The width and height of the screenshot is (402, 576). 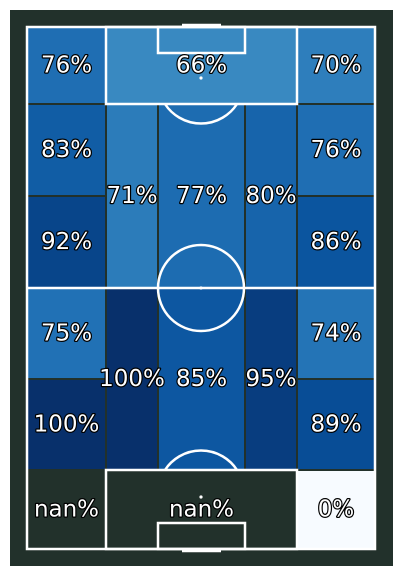 I want to click on zone-label-z3: 70%, so click(x=335, y=66).